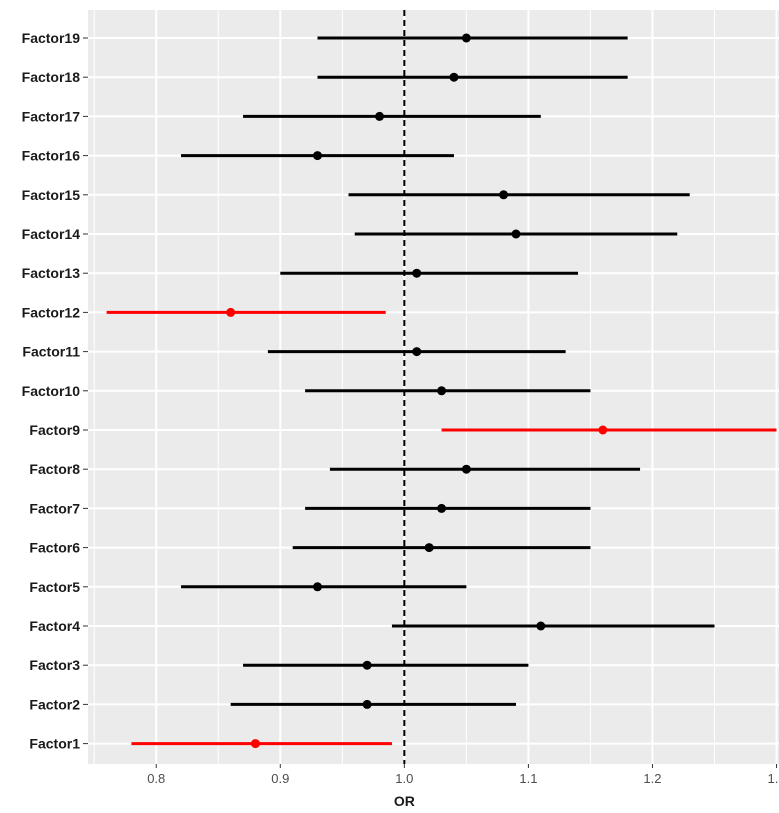 The width and height of the screenshot is (779, 813). What do you see at coordinates (404, 778) in the screenshot?
I see `x-tick-label: 1.0` at bounding box center [404, 778].